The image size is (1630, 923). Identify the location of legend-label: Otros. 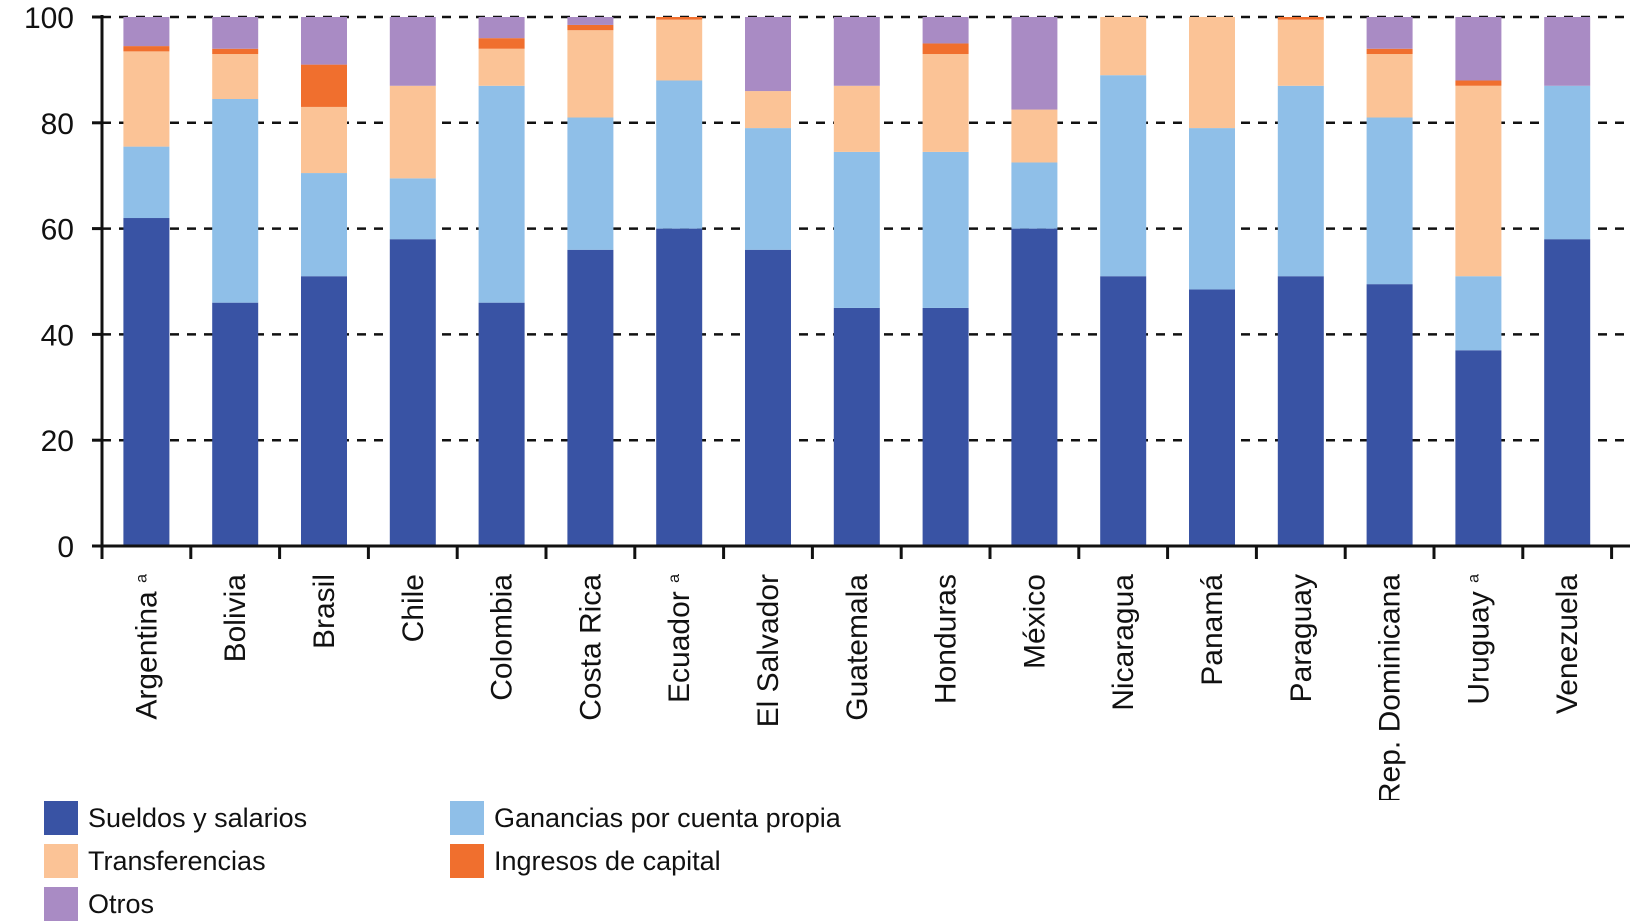
(121, 904).